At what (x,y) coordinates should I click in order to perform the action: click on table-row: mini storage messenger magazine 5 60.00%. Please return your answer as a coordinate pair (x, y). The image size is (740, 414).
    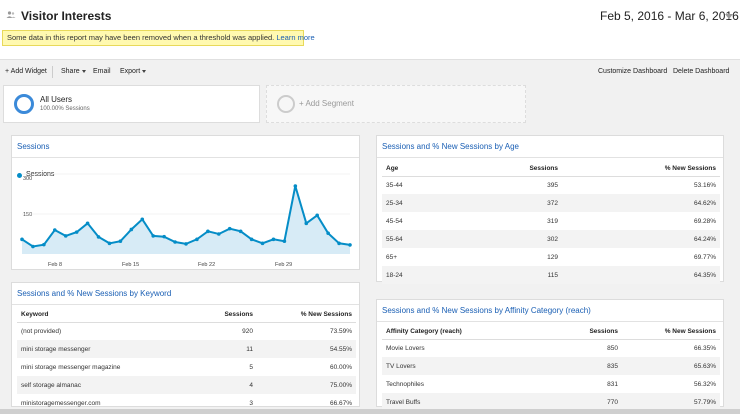
    Looking at the image, I should click on (186, 367).